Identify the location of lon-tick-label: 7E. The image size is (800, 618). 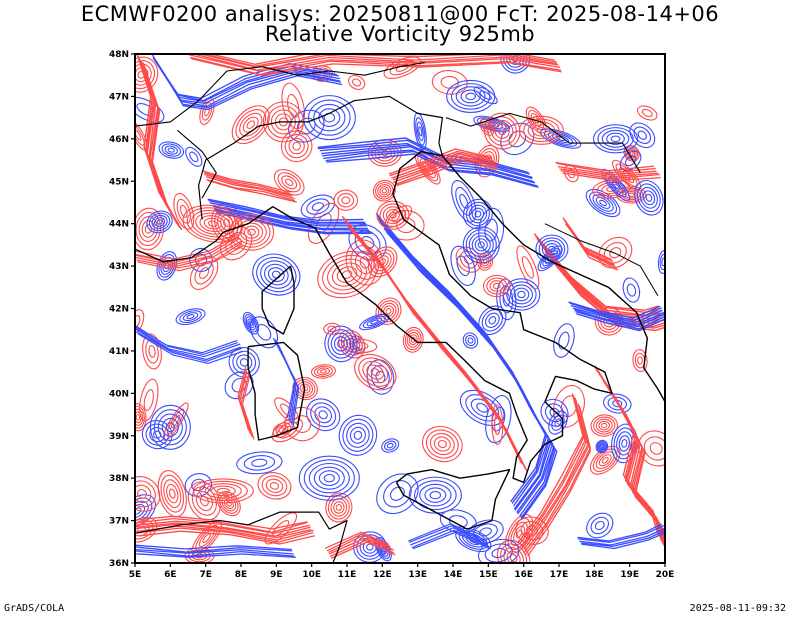
(205, 575).